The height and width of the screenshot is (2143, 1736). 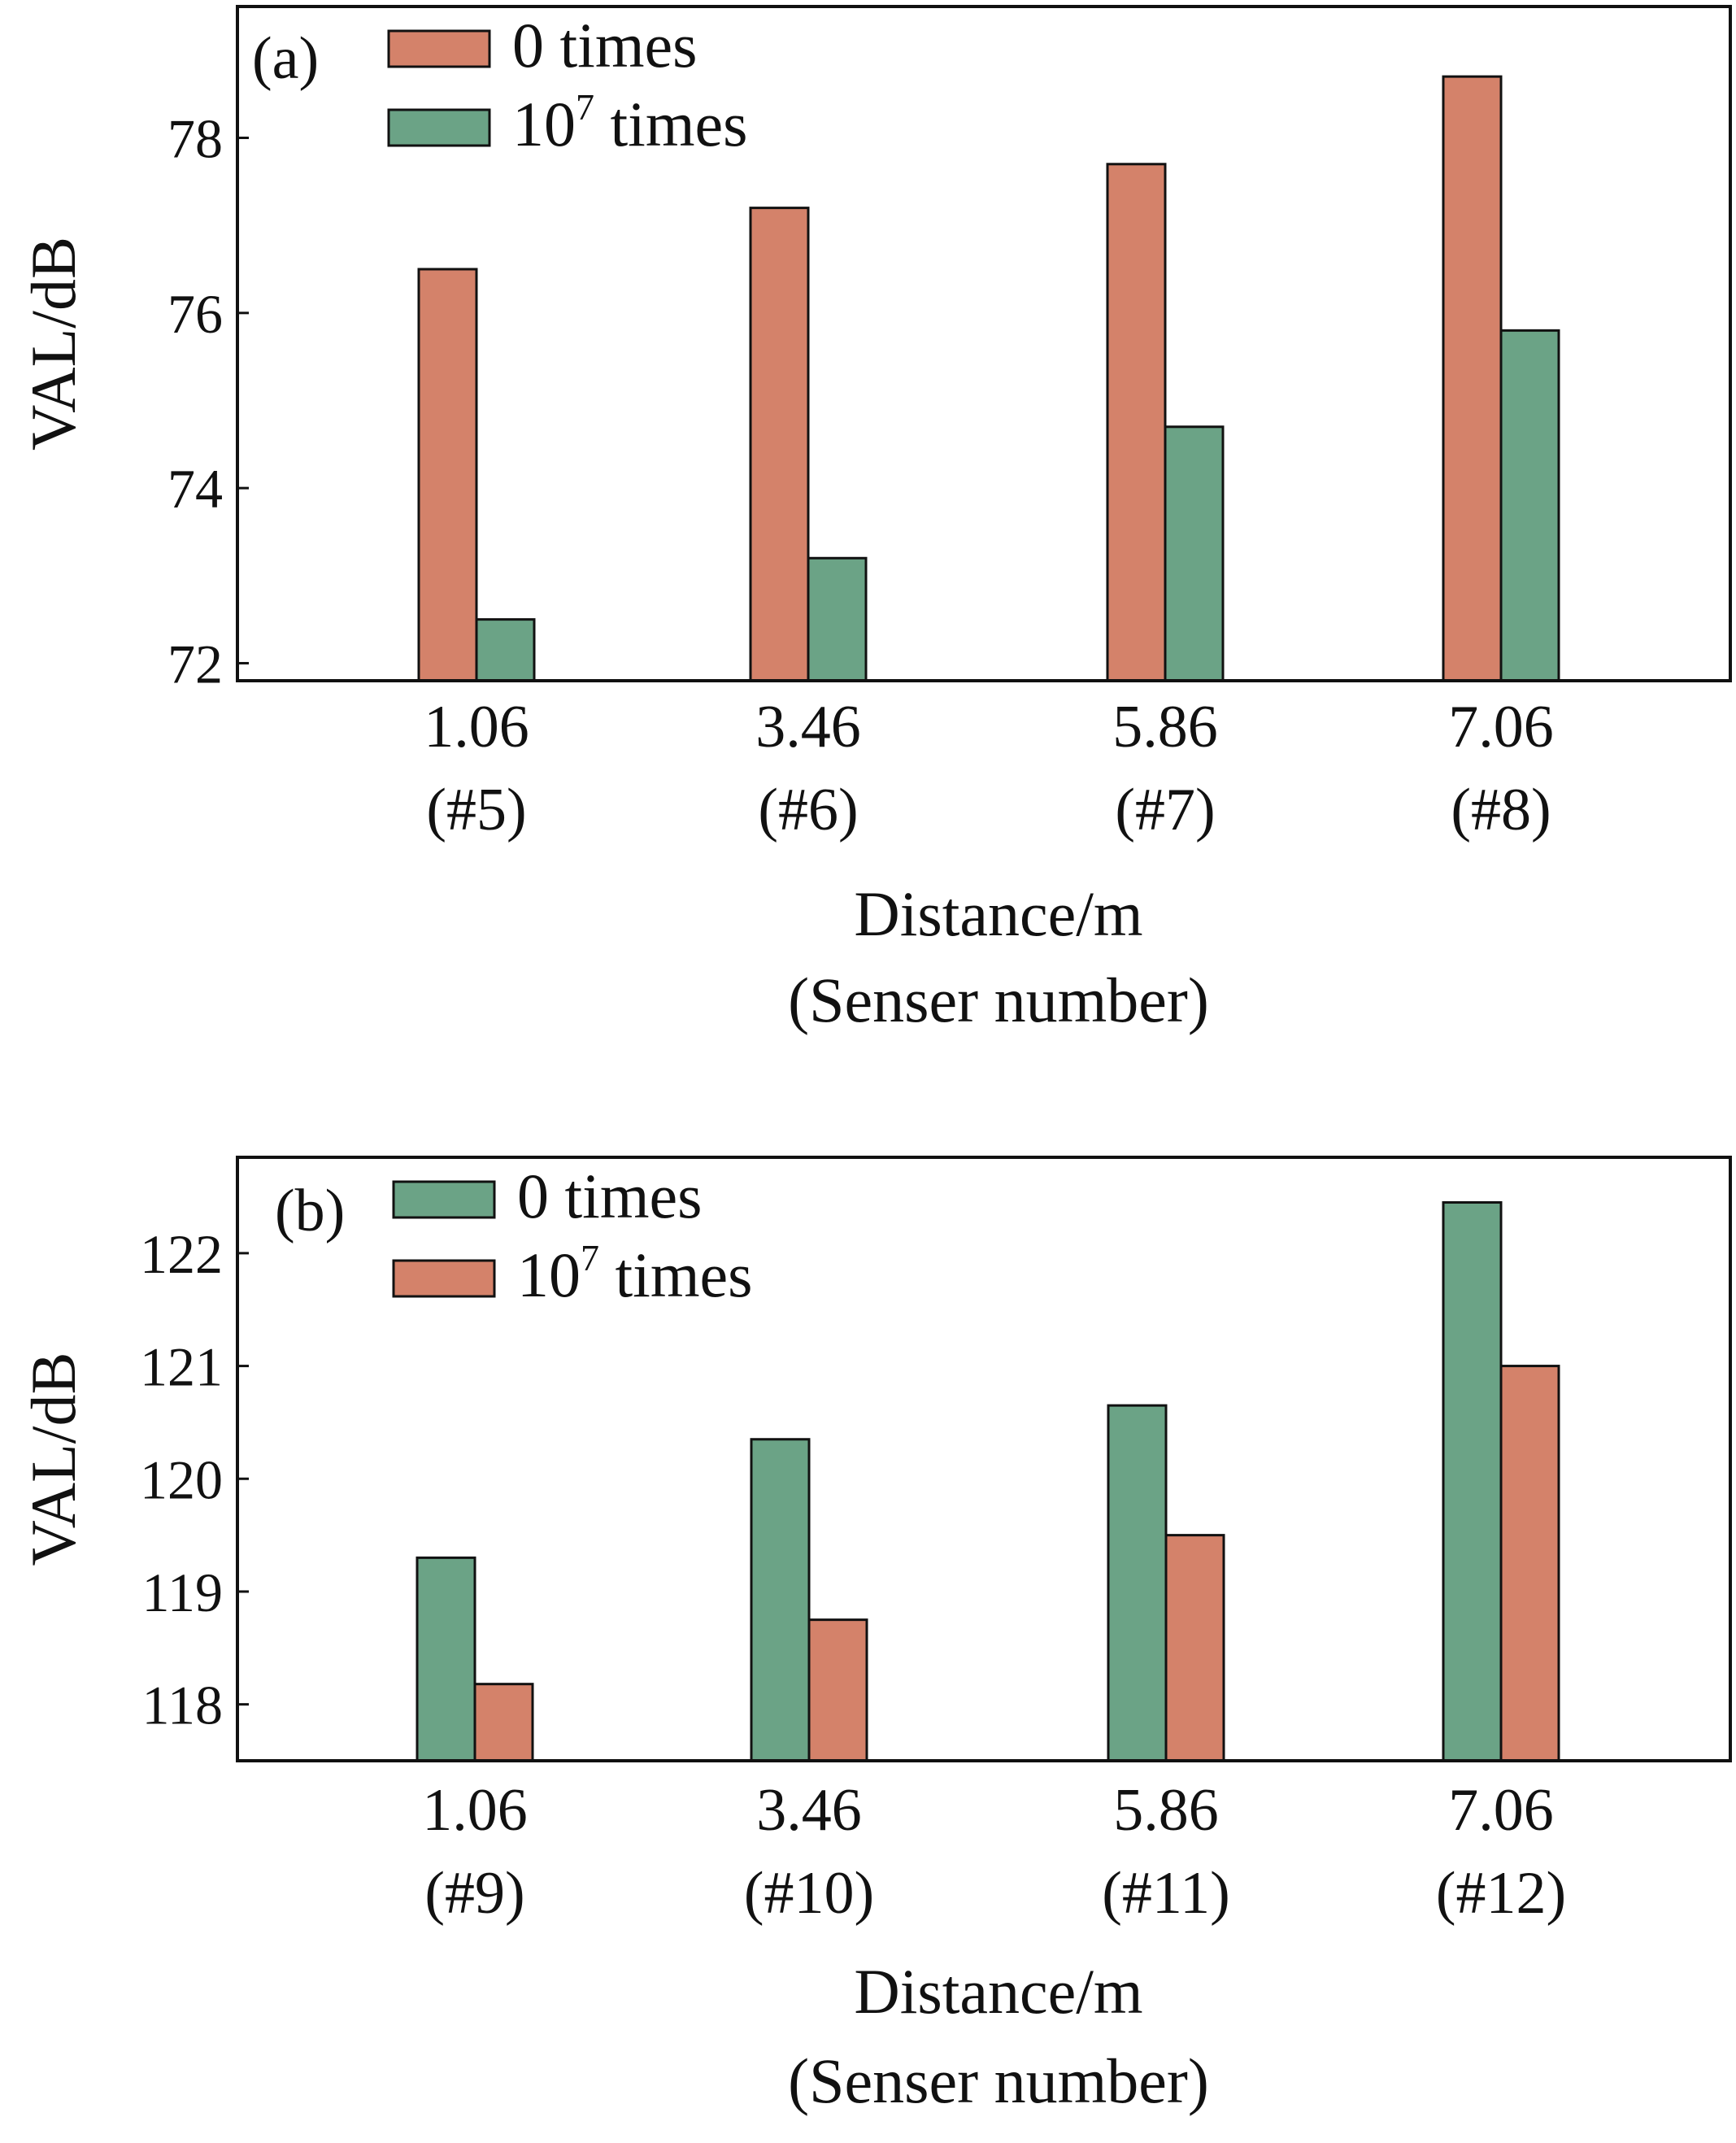 What do you see at coordinates (476, 810) in the screenshot?
I see `x-tick-sublabel: (#5)` at bounding box center [476, 810].